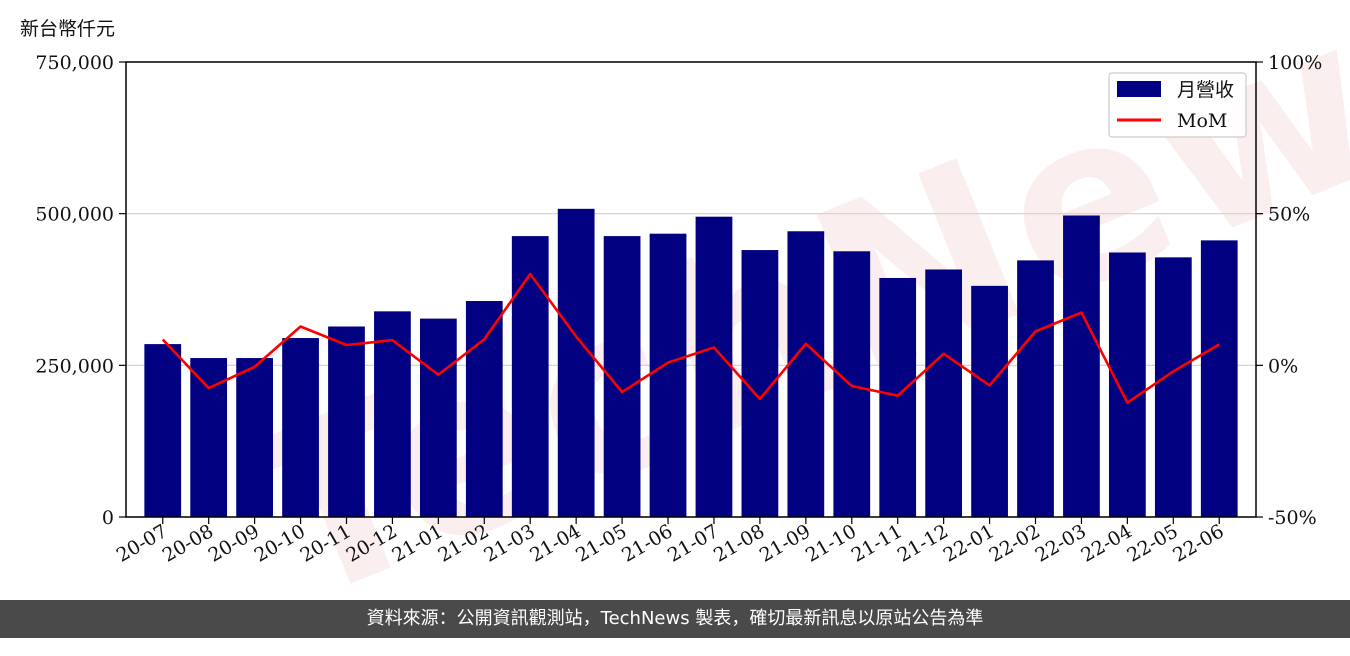 The image size is (1350, 656). What do you see at coordinates (188, 543) in the screenshot?
I see `x-tick-label: 20-08` at bounding box center [188, 543].